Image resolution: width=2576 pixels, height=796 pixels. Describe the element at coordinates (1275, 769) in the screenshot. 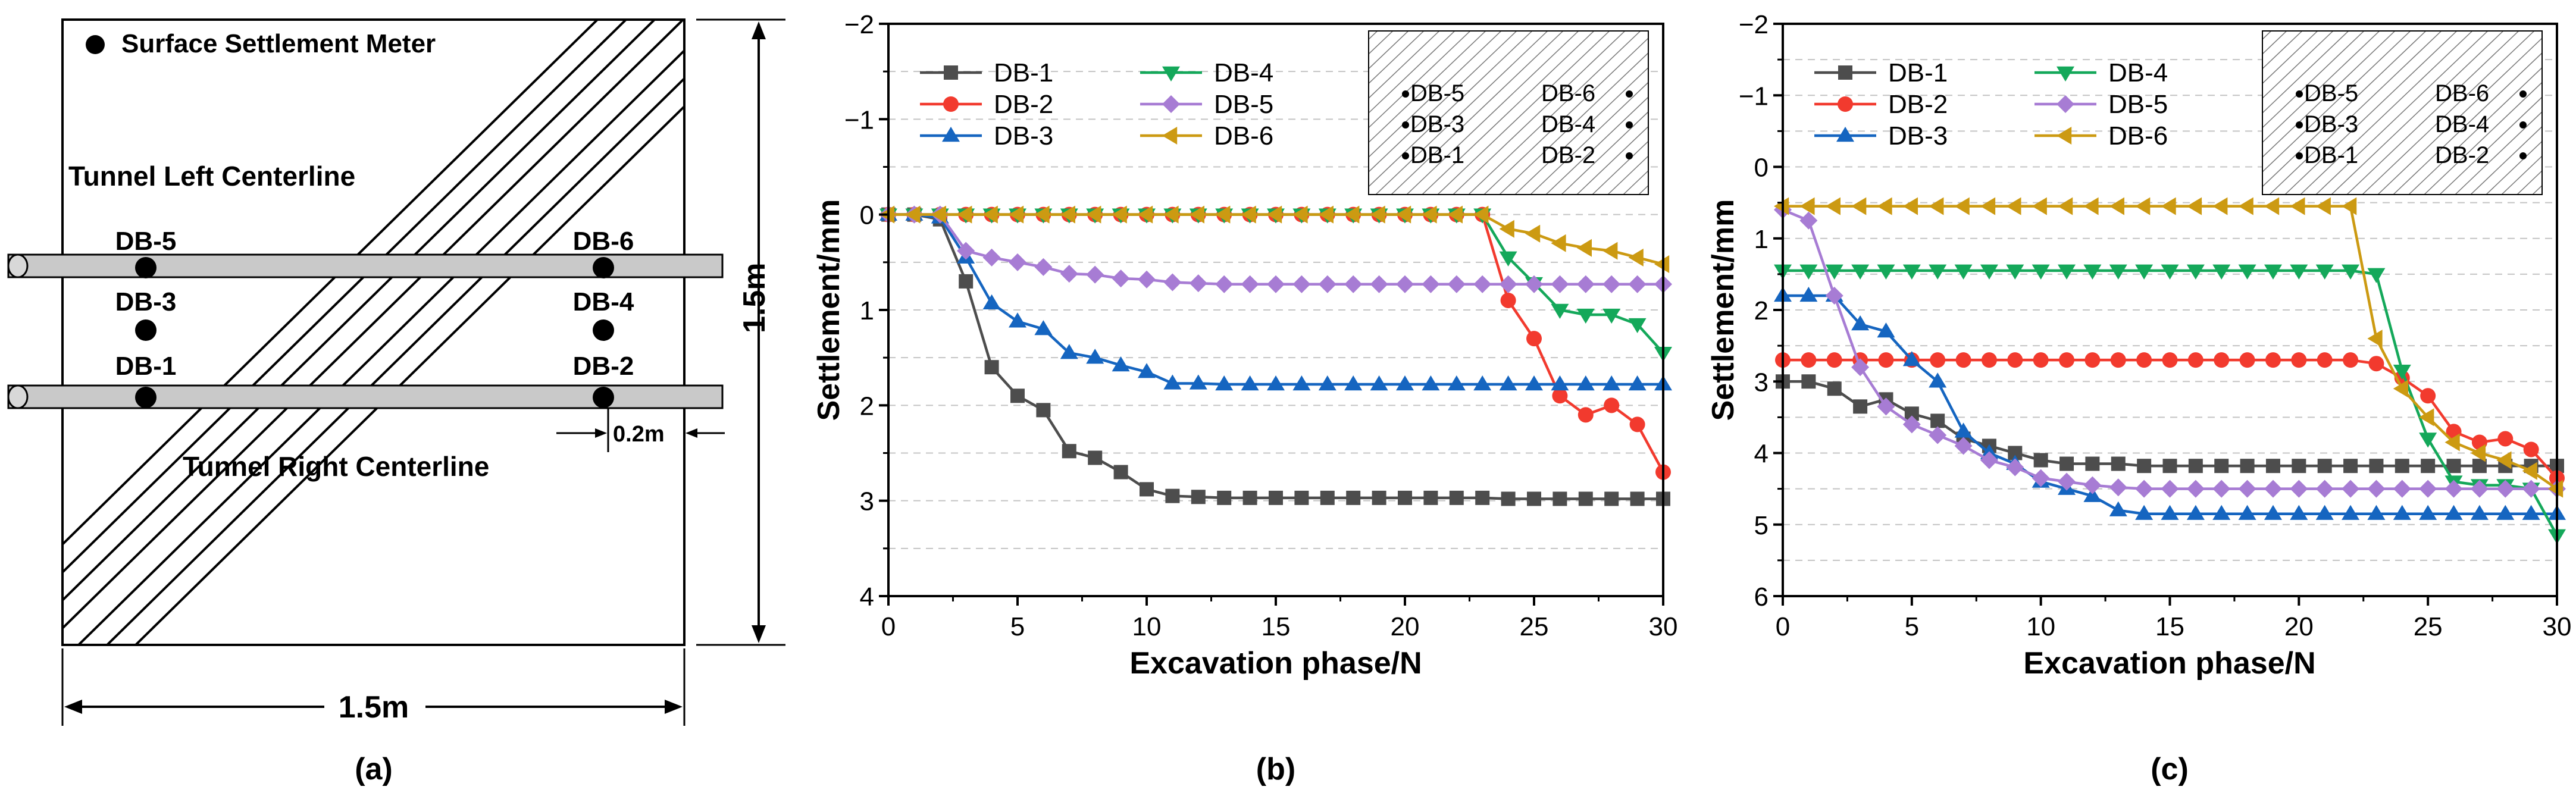

I see `panel-caption: (b)` at that location.